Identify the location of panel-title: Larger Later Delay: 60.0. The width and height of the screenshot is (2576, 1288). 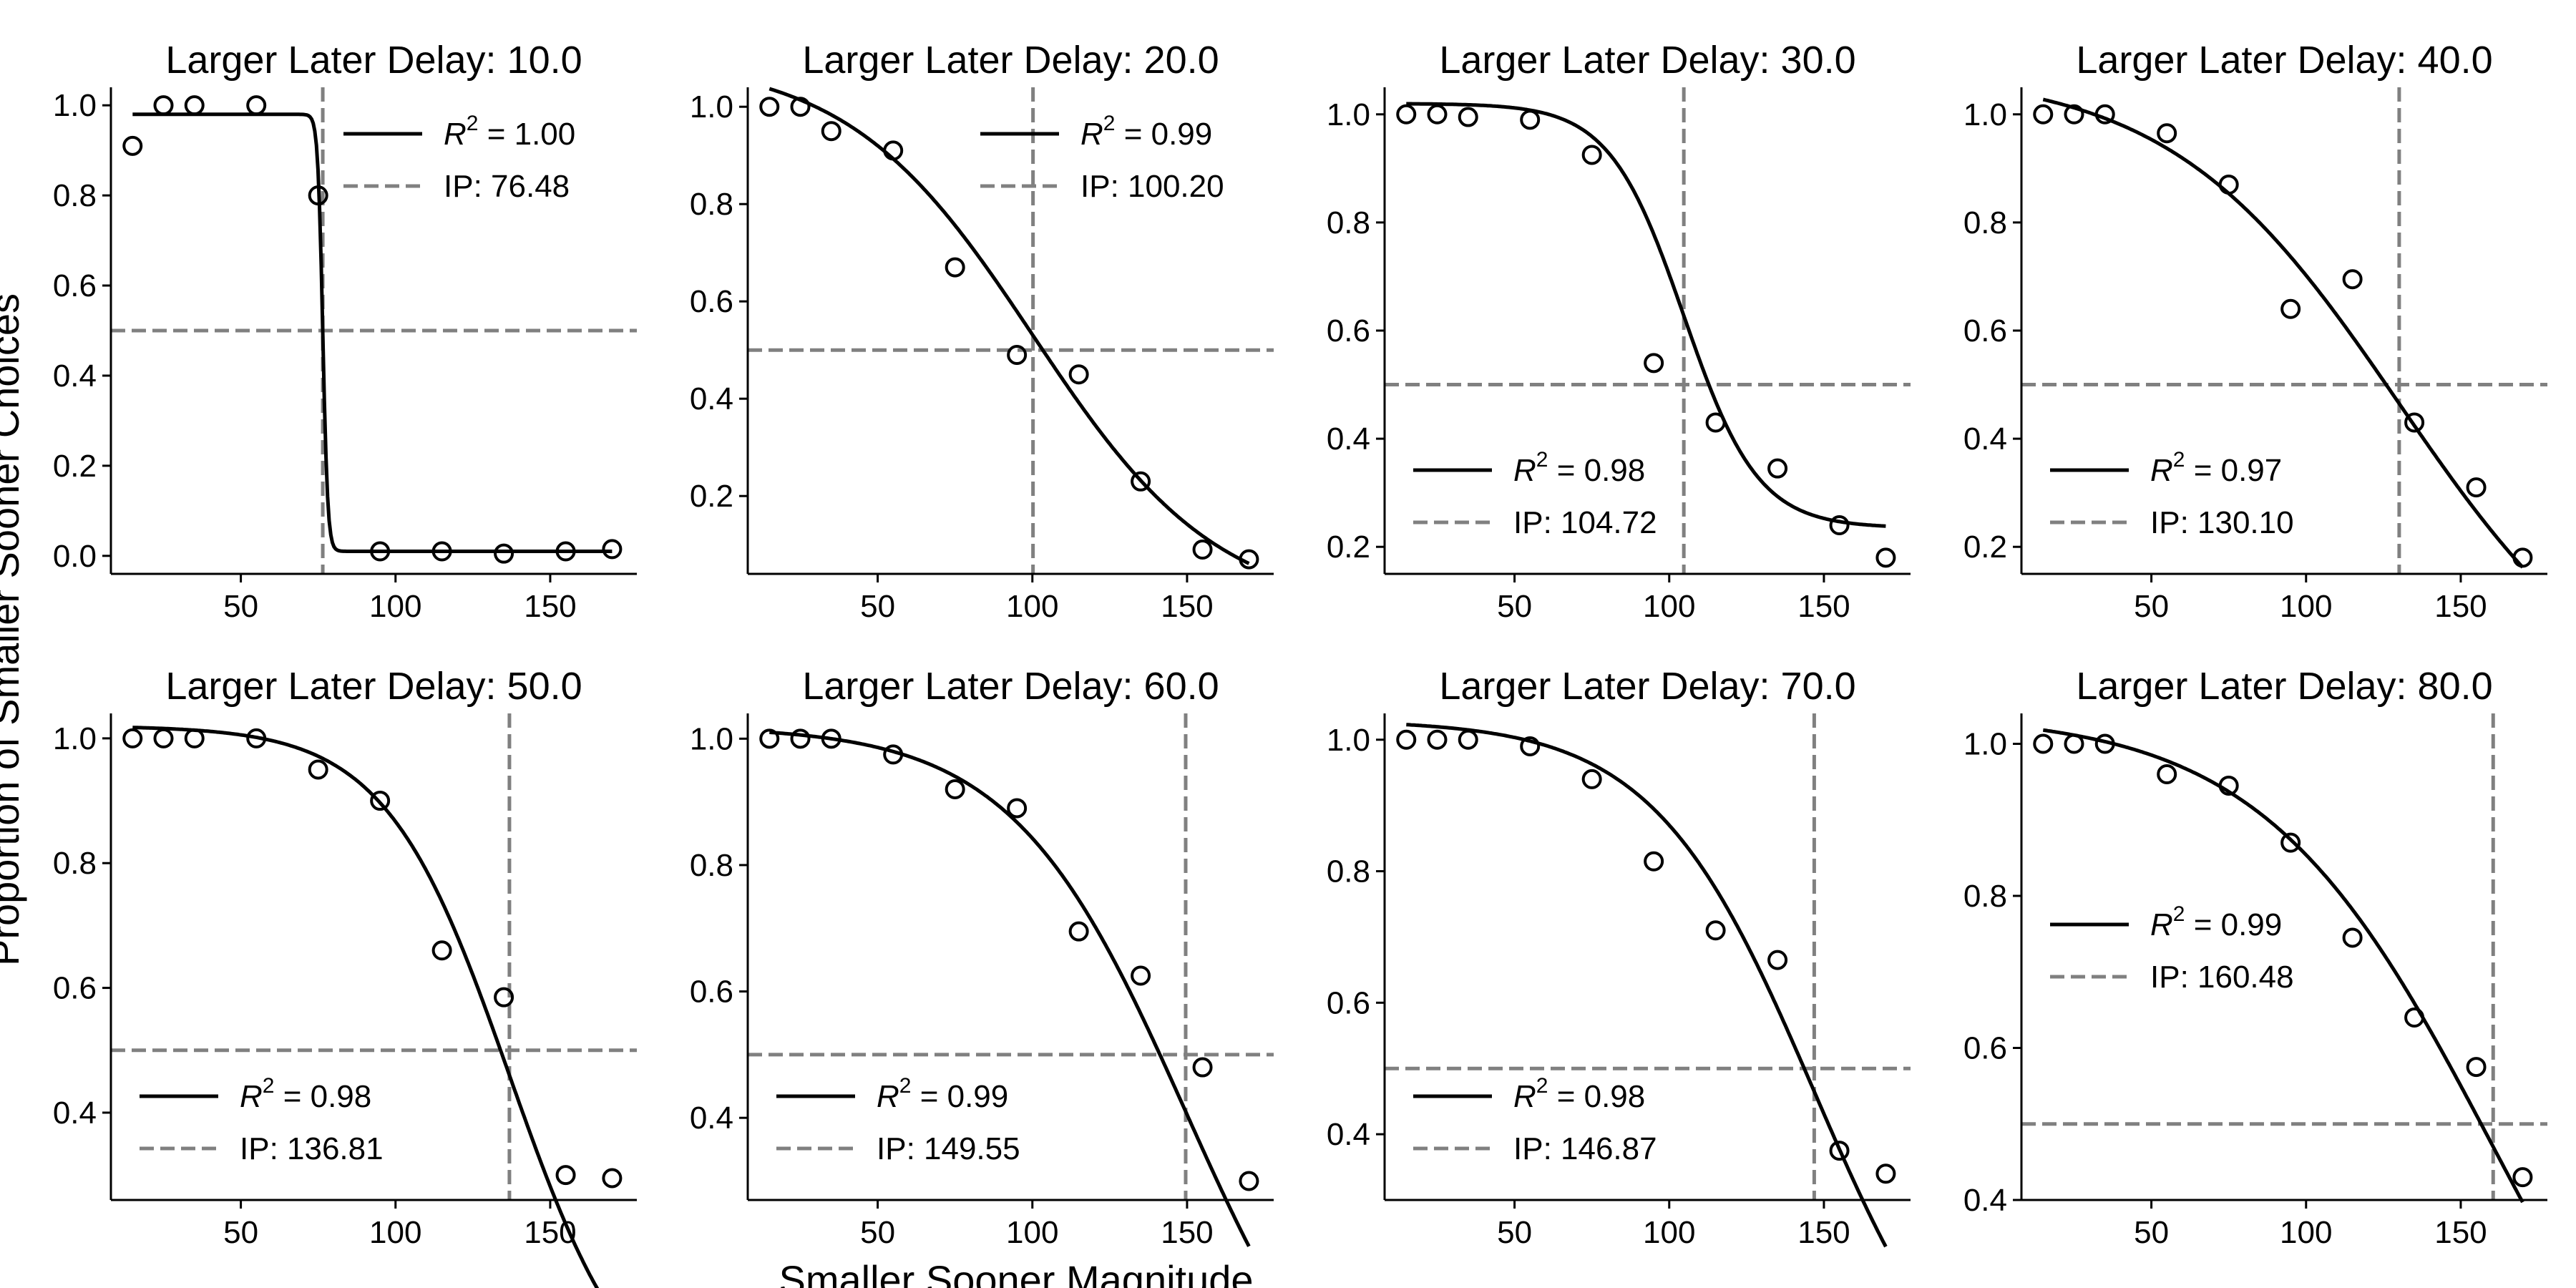
(1010, 686).